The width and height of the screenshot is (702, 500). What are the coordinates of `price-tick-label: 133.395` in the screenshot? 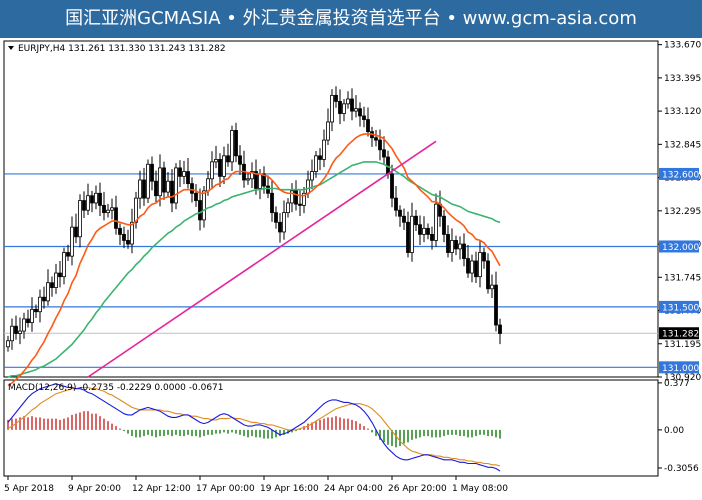 It's located at (682, 79).